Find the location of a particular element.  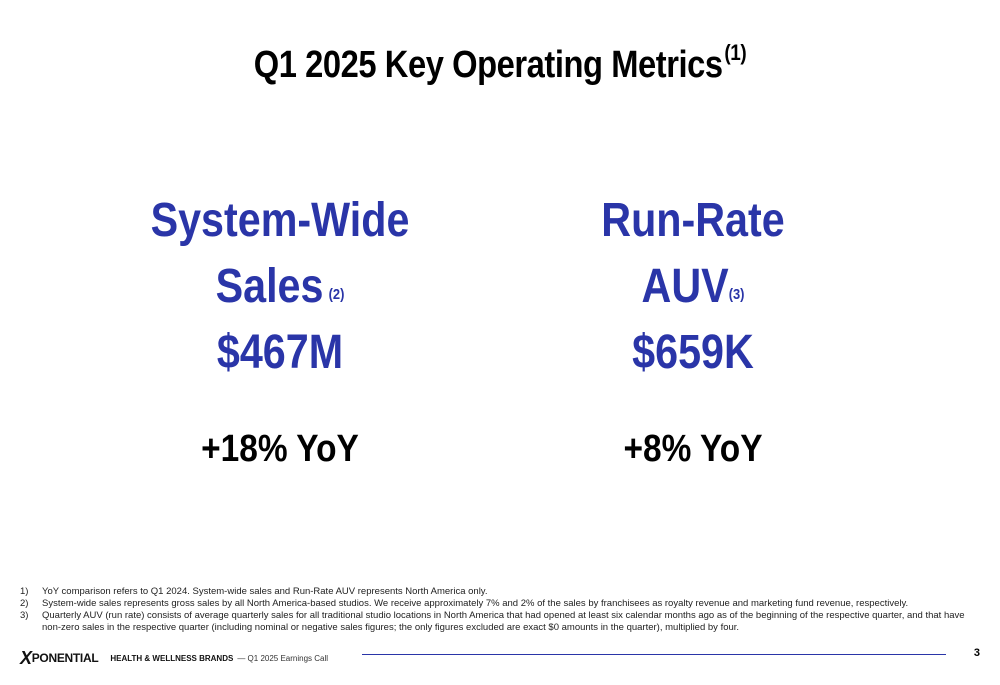

metric-yoy-system-wide-sales: +18% YoY is located at coordinates (280, 449).